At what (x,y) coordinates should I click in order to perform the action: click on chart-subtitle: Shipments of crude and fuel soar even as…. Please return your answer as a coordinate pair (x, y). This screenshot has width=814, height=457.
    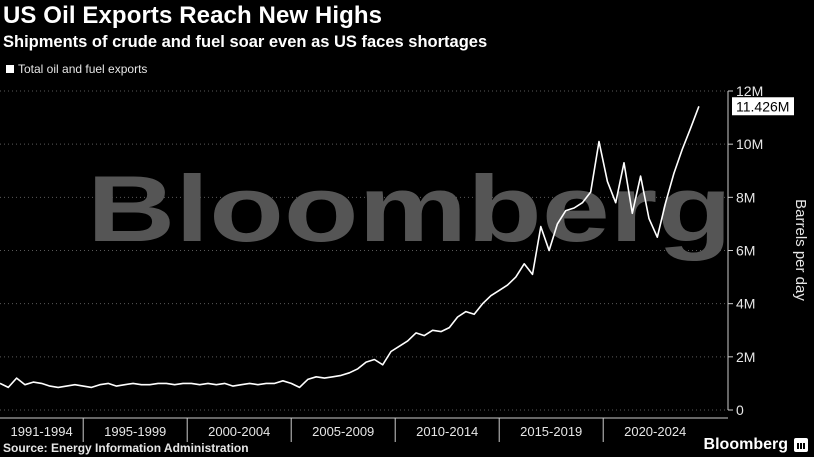
    Looking at the image, I should click on (245, 42).